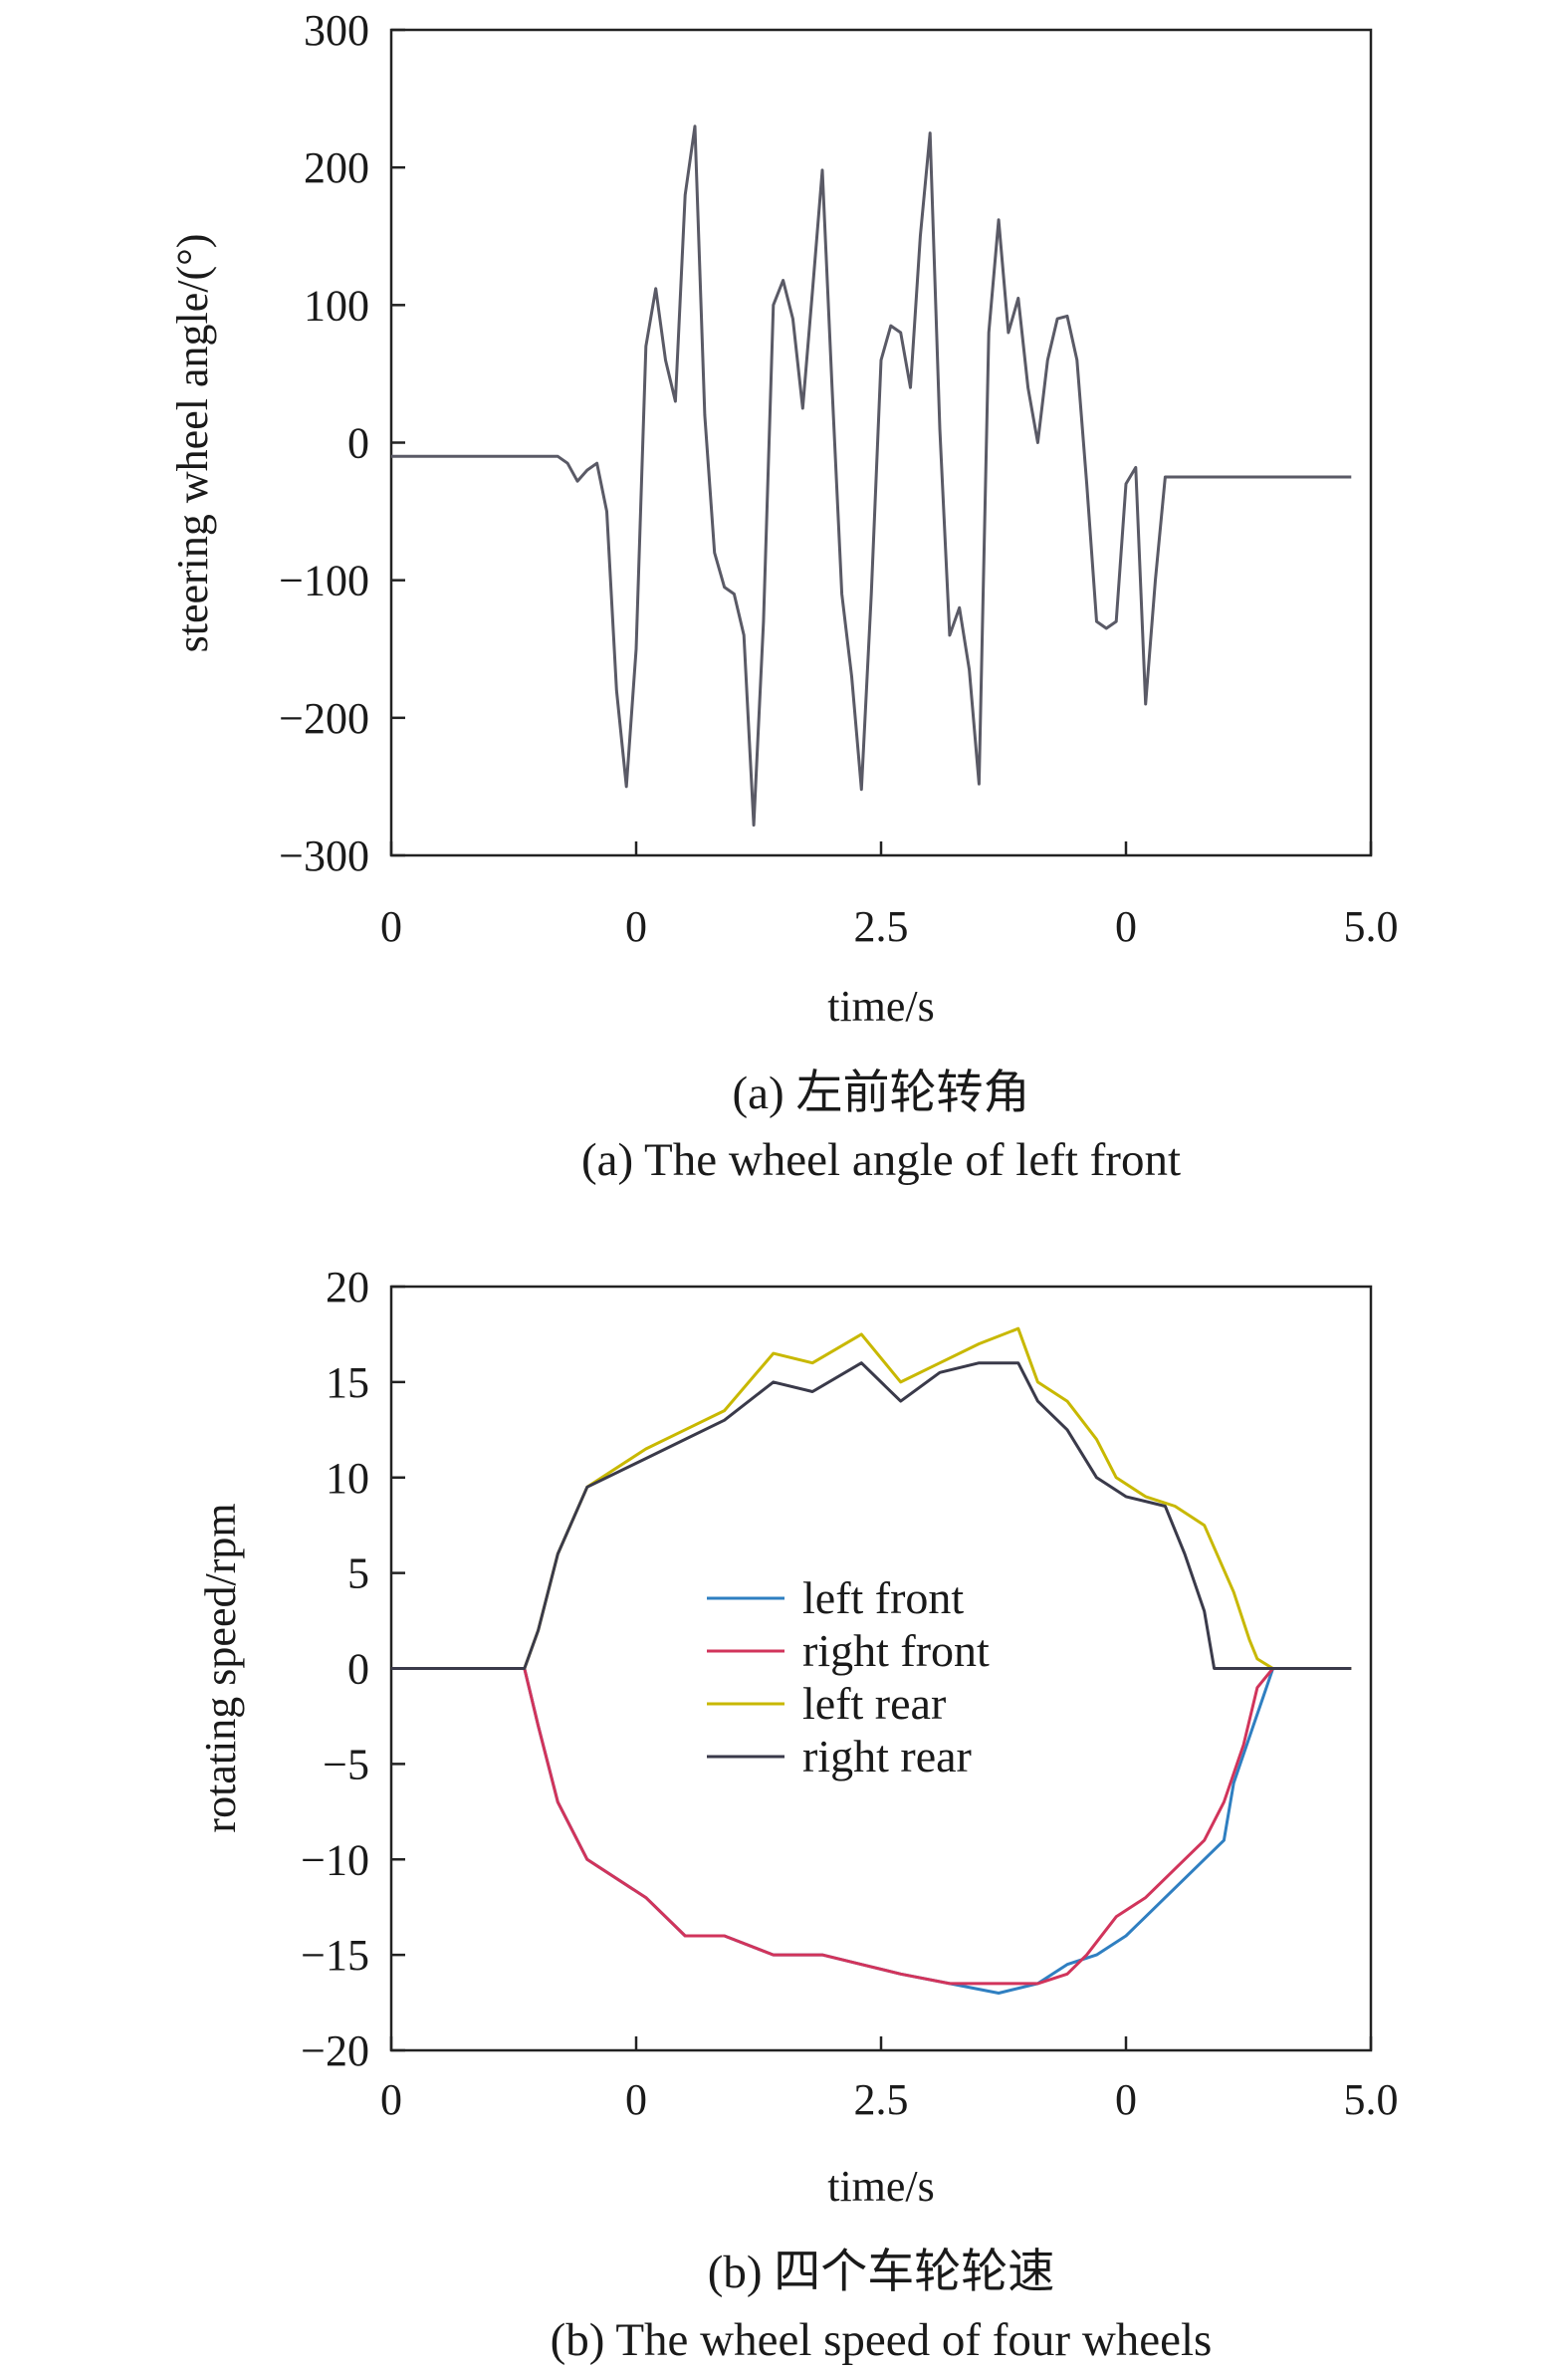  I want to click on chart-b-y-axis: 20 15 10 5 0 −5 −10 −15 −20, so click(353, 1669).